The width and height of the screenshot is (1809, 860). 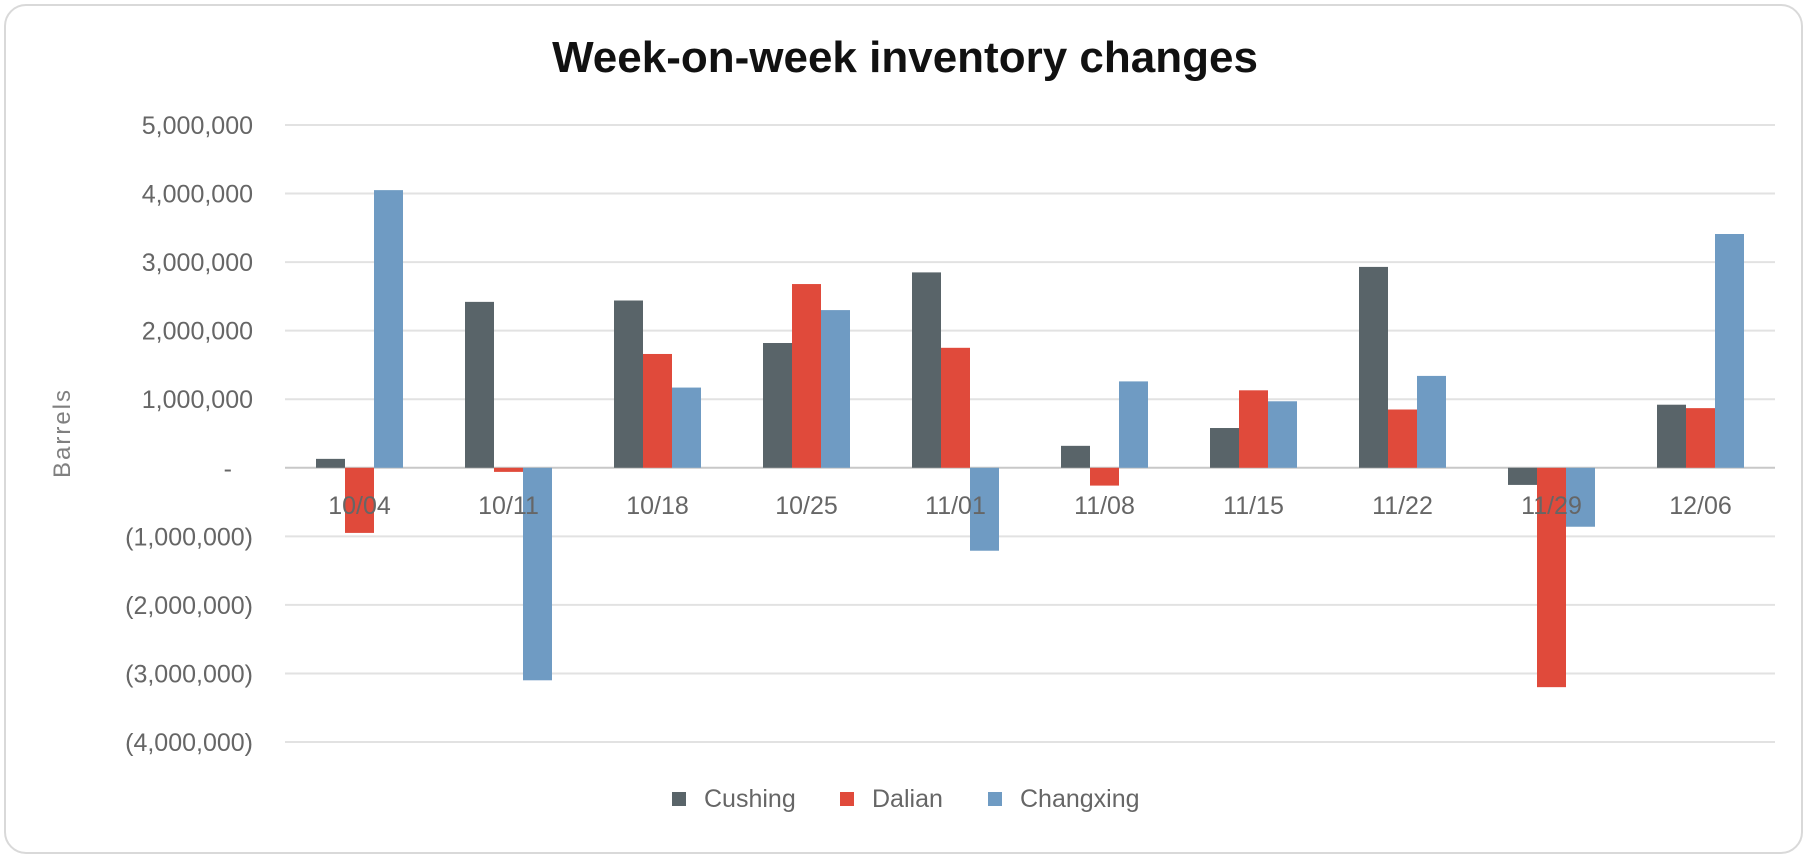 I want to click on y-tick-label: (2,000,000), so click(x=189, y=606).